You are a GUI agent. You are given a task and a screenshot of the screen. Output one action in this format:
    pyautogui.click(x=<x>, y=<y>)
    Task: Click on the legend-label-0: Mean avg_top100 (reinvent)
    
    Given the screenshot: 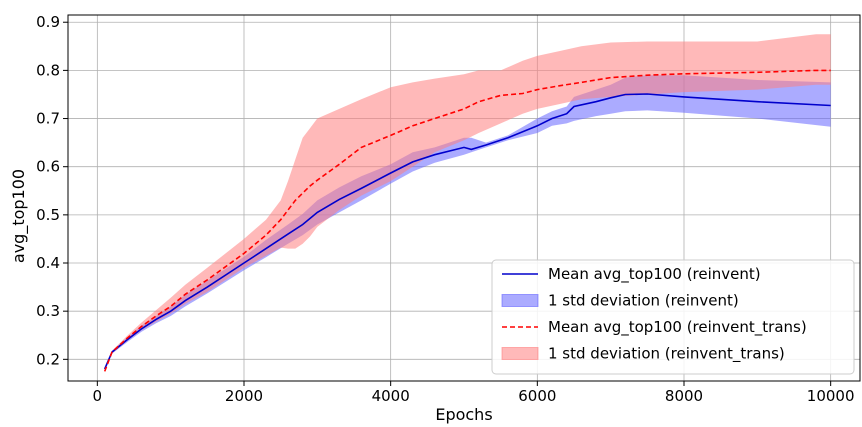 What is the action you would take?
    pyautogui.click(x=654, y=274)
    